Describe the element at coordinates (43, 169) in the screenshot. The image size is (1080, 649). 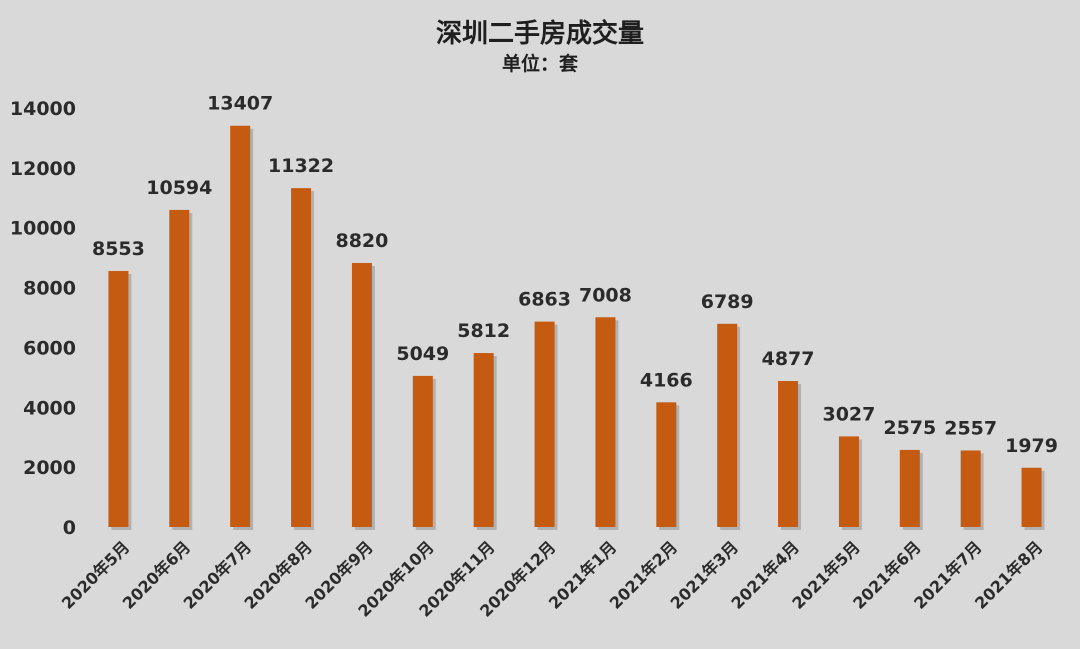
I see `y-tick-label: 12000` at that location.